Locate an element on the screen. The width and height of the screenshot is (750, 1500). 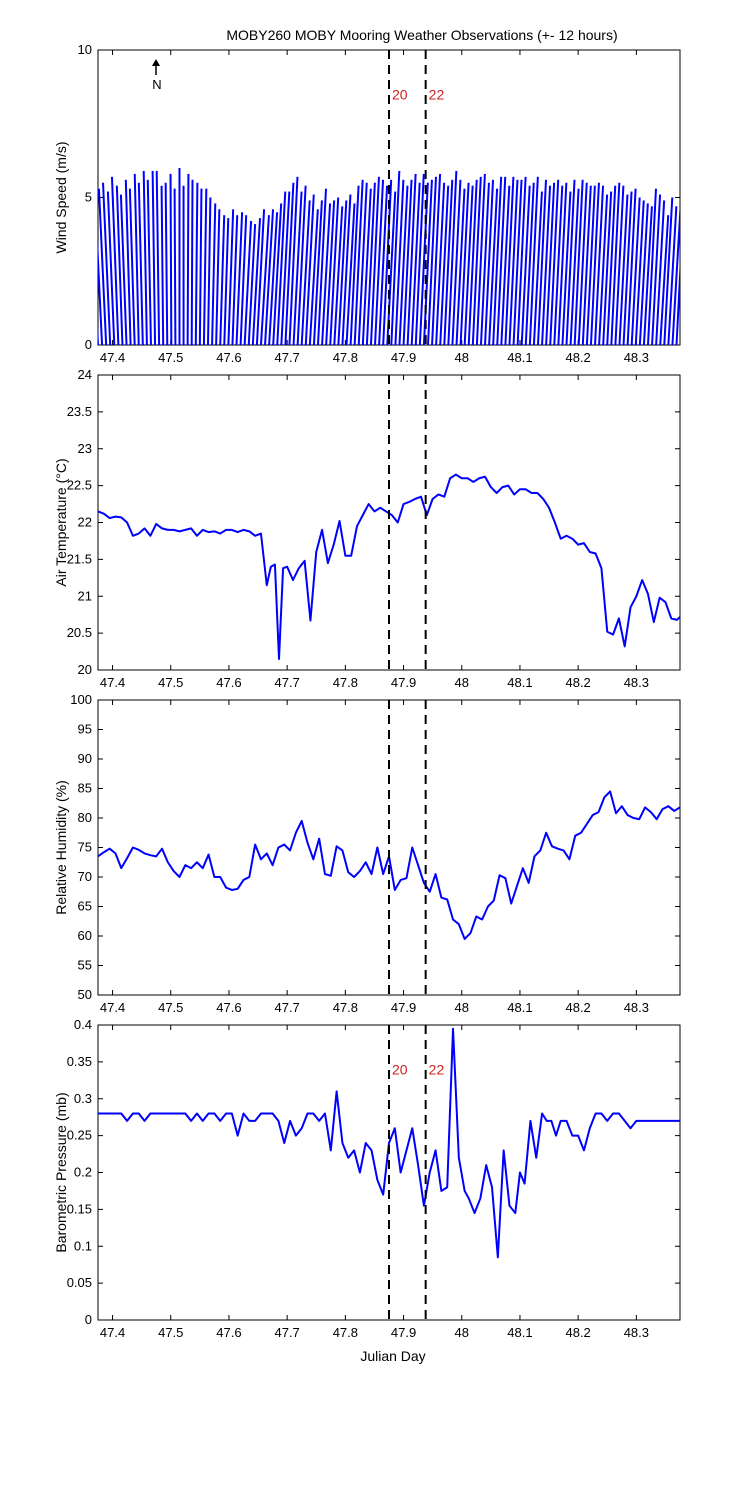
y-axis-label: Barometric Pressure (mb) is located at coordinates (61, 1172).